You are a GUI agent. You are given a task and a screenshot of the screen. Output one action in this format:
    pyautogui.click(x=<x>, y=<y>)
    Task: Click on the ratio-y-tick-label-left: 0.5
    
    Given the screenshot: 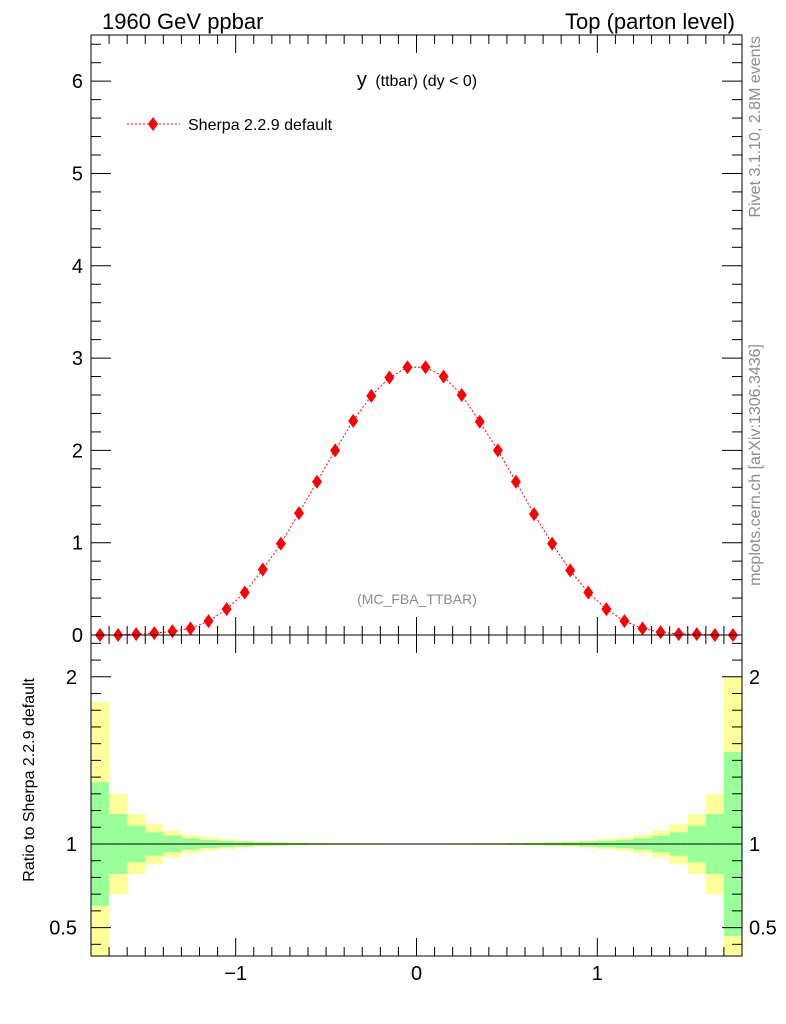 What is the action you would take?
    pyautogui.click(x=63, y=929)
    